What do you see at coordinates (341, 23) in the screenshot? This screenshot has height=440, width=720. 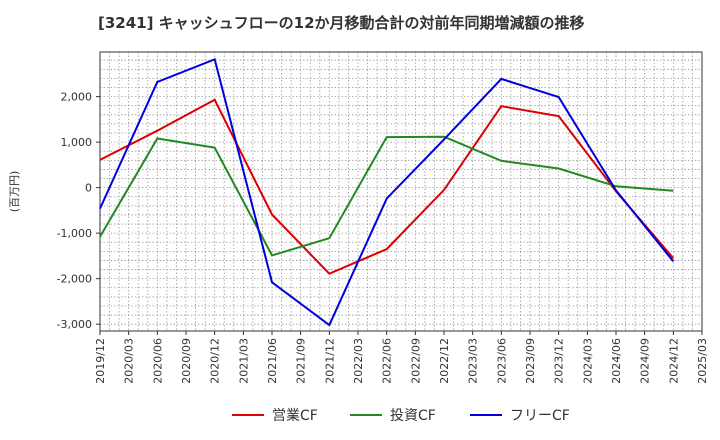 I see `chart-title: [3241] キャッシュフローの12か月移動合計の対前年同期増減額の推移` at bounding box center [341, 23].